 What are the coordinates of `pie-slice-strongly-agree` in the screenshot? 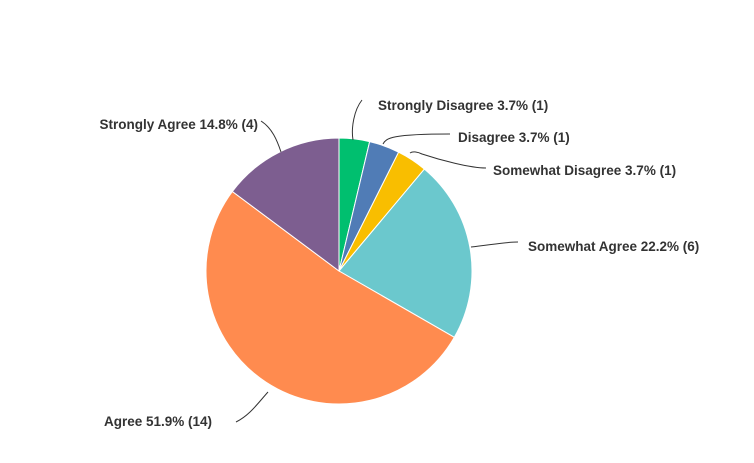 It's located at (285, 204).